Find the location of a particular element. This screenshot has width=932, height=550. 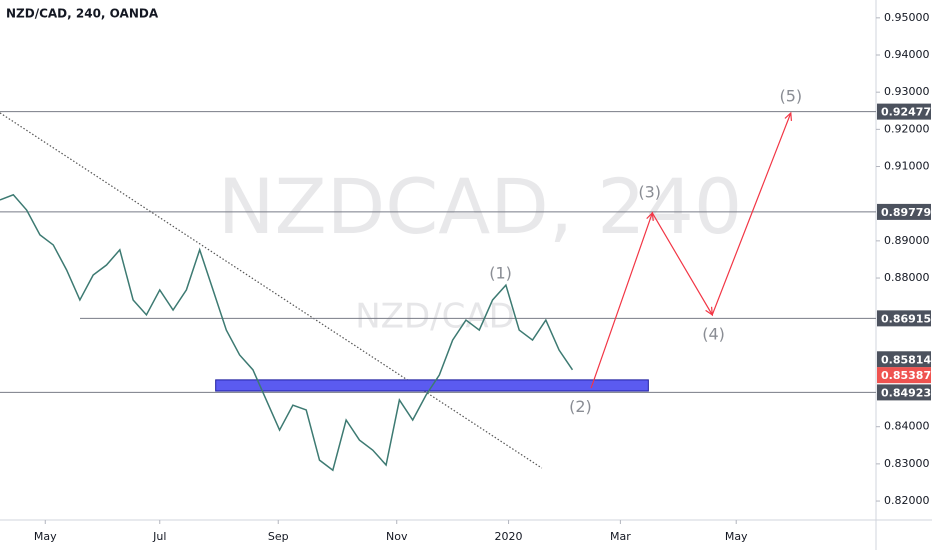

price-badge-label: 0.85387 is located at coordinates (906, 375).